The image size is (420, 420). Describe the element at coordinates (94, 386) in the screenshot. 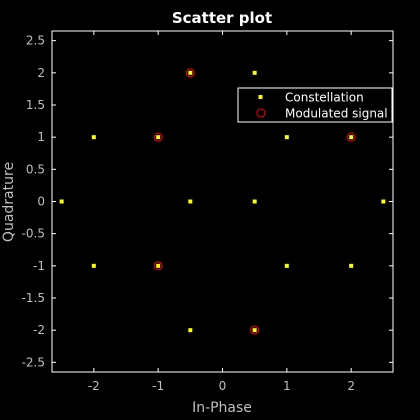

I see `x-tick-label: -2` at that location.